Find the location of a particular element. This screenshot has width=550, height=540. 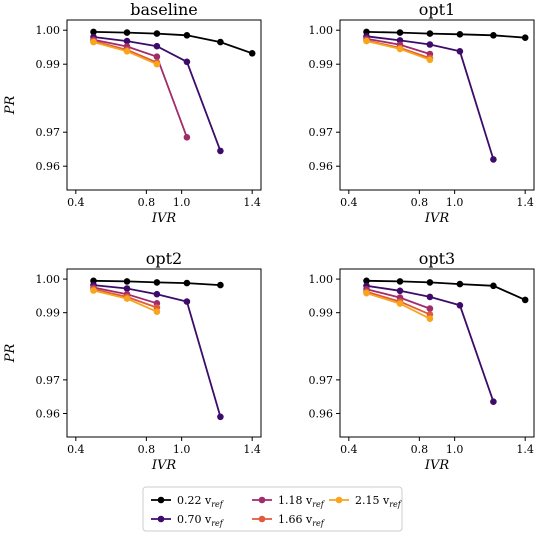

x-tick-label: 0.8 is located at coordinates (420, 202).